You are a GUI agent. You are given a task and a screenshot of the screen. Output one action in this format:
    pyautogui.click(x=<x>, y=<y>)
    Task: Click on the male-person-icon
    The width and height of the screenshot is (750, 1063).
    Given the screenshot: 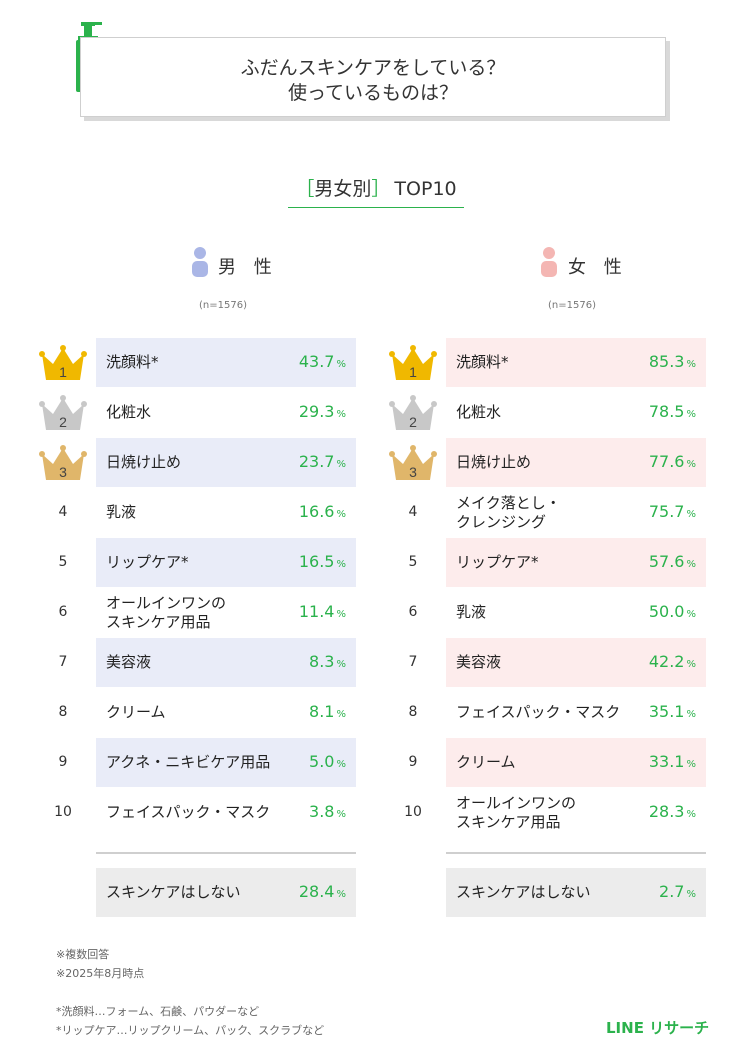 What is the action you would take?
    pyautogui.click(x=200, y=264)
    